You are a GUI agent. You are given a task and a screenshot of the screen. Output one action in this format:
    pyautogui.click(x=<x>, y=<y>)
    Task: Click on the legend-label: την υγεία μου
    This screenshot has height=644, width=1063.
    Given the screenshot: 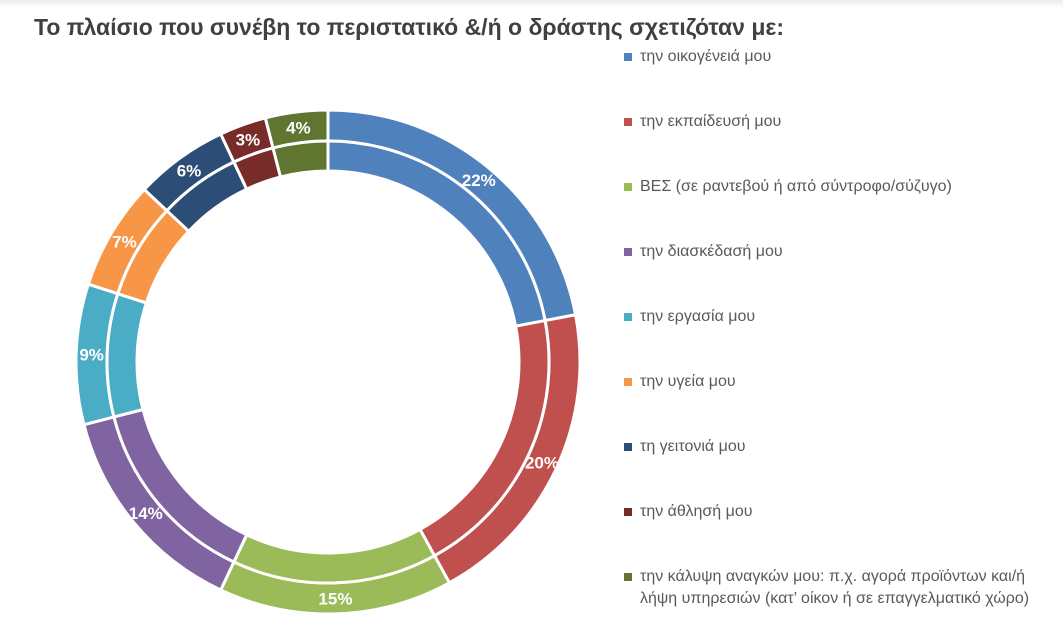 What is the action you would take?
    pyautogui.click(x=688, y=381)
    